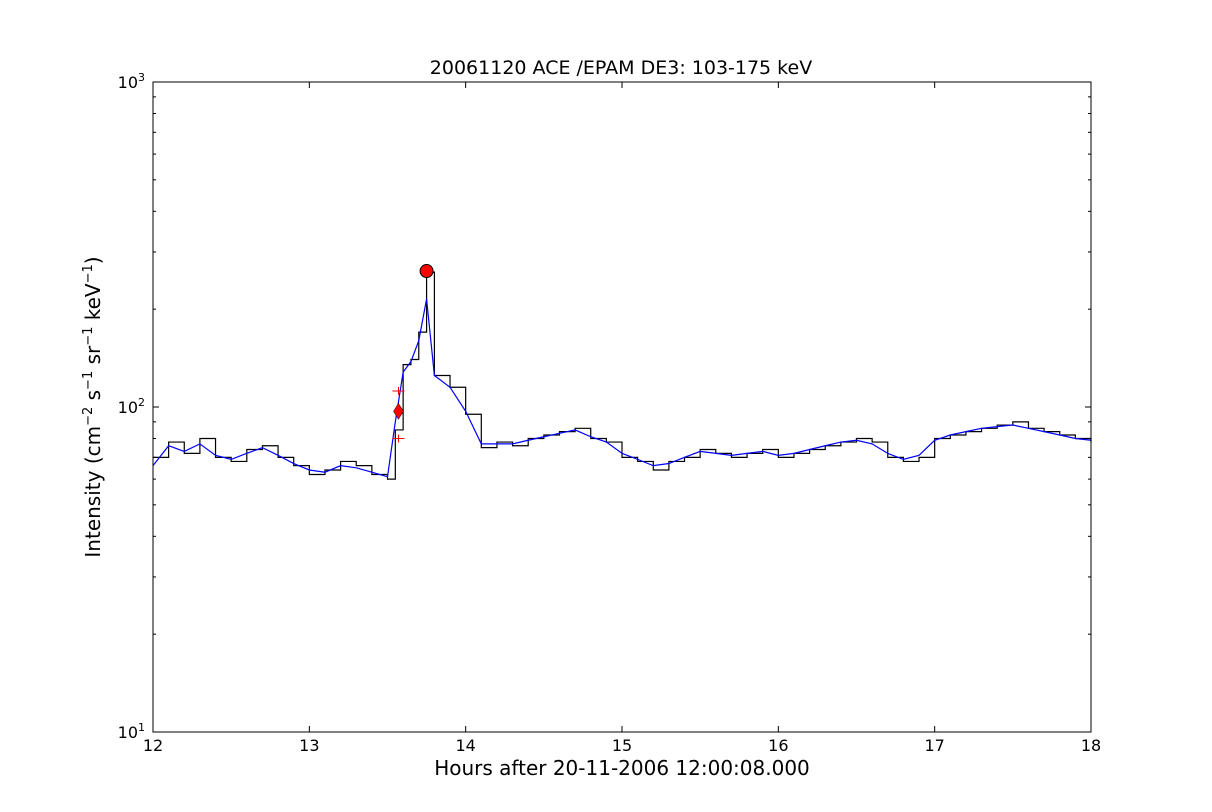 This screenshot has height=812, width=1212. I want to click on y-tick-label: 10¹, so click(131, 731).